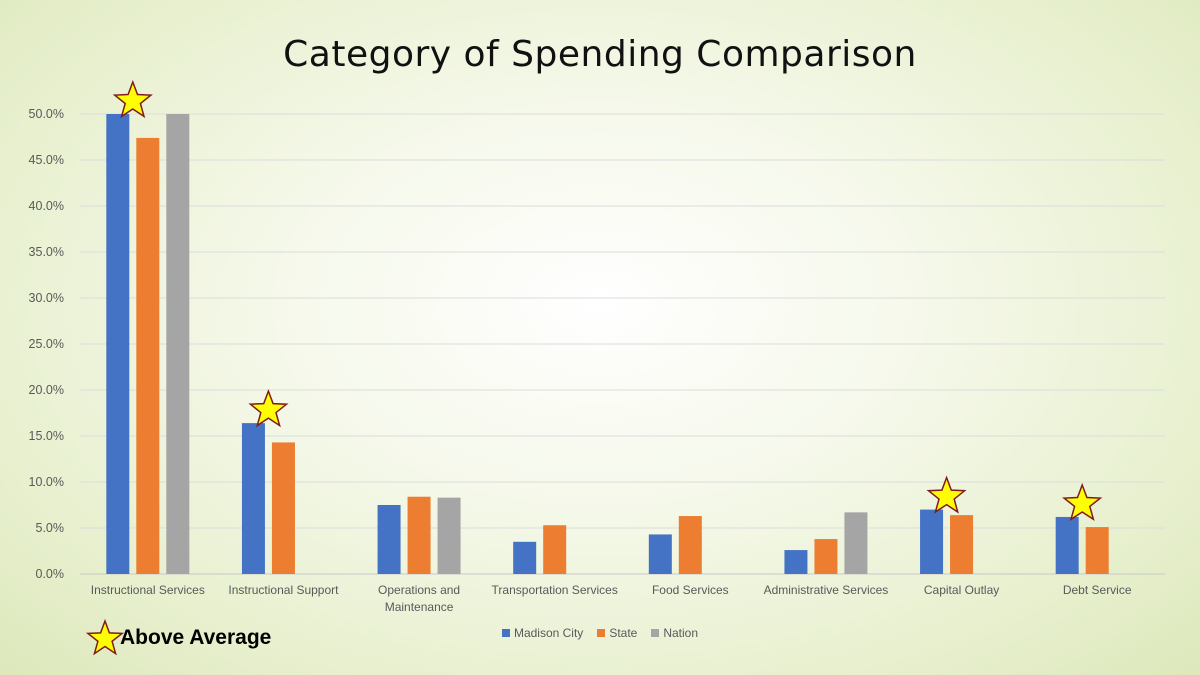 The image size is (1200, 675). Describe the element at coordinates (600, 54) in the screenshot. I see `chart-title: Category of Spending Comparison` at that location.